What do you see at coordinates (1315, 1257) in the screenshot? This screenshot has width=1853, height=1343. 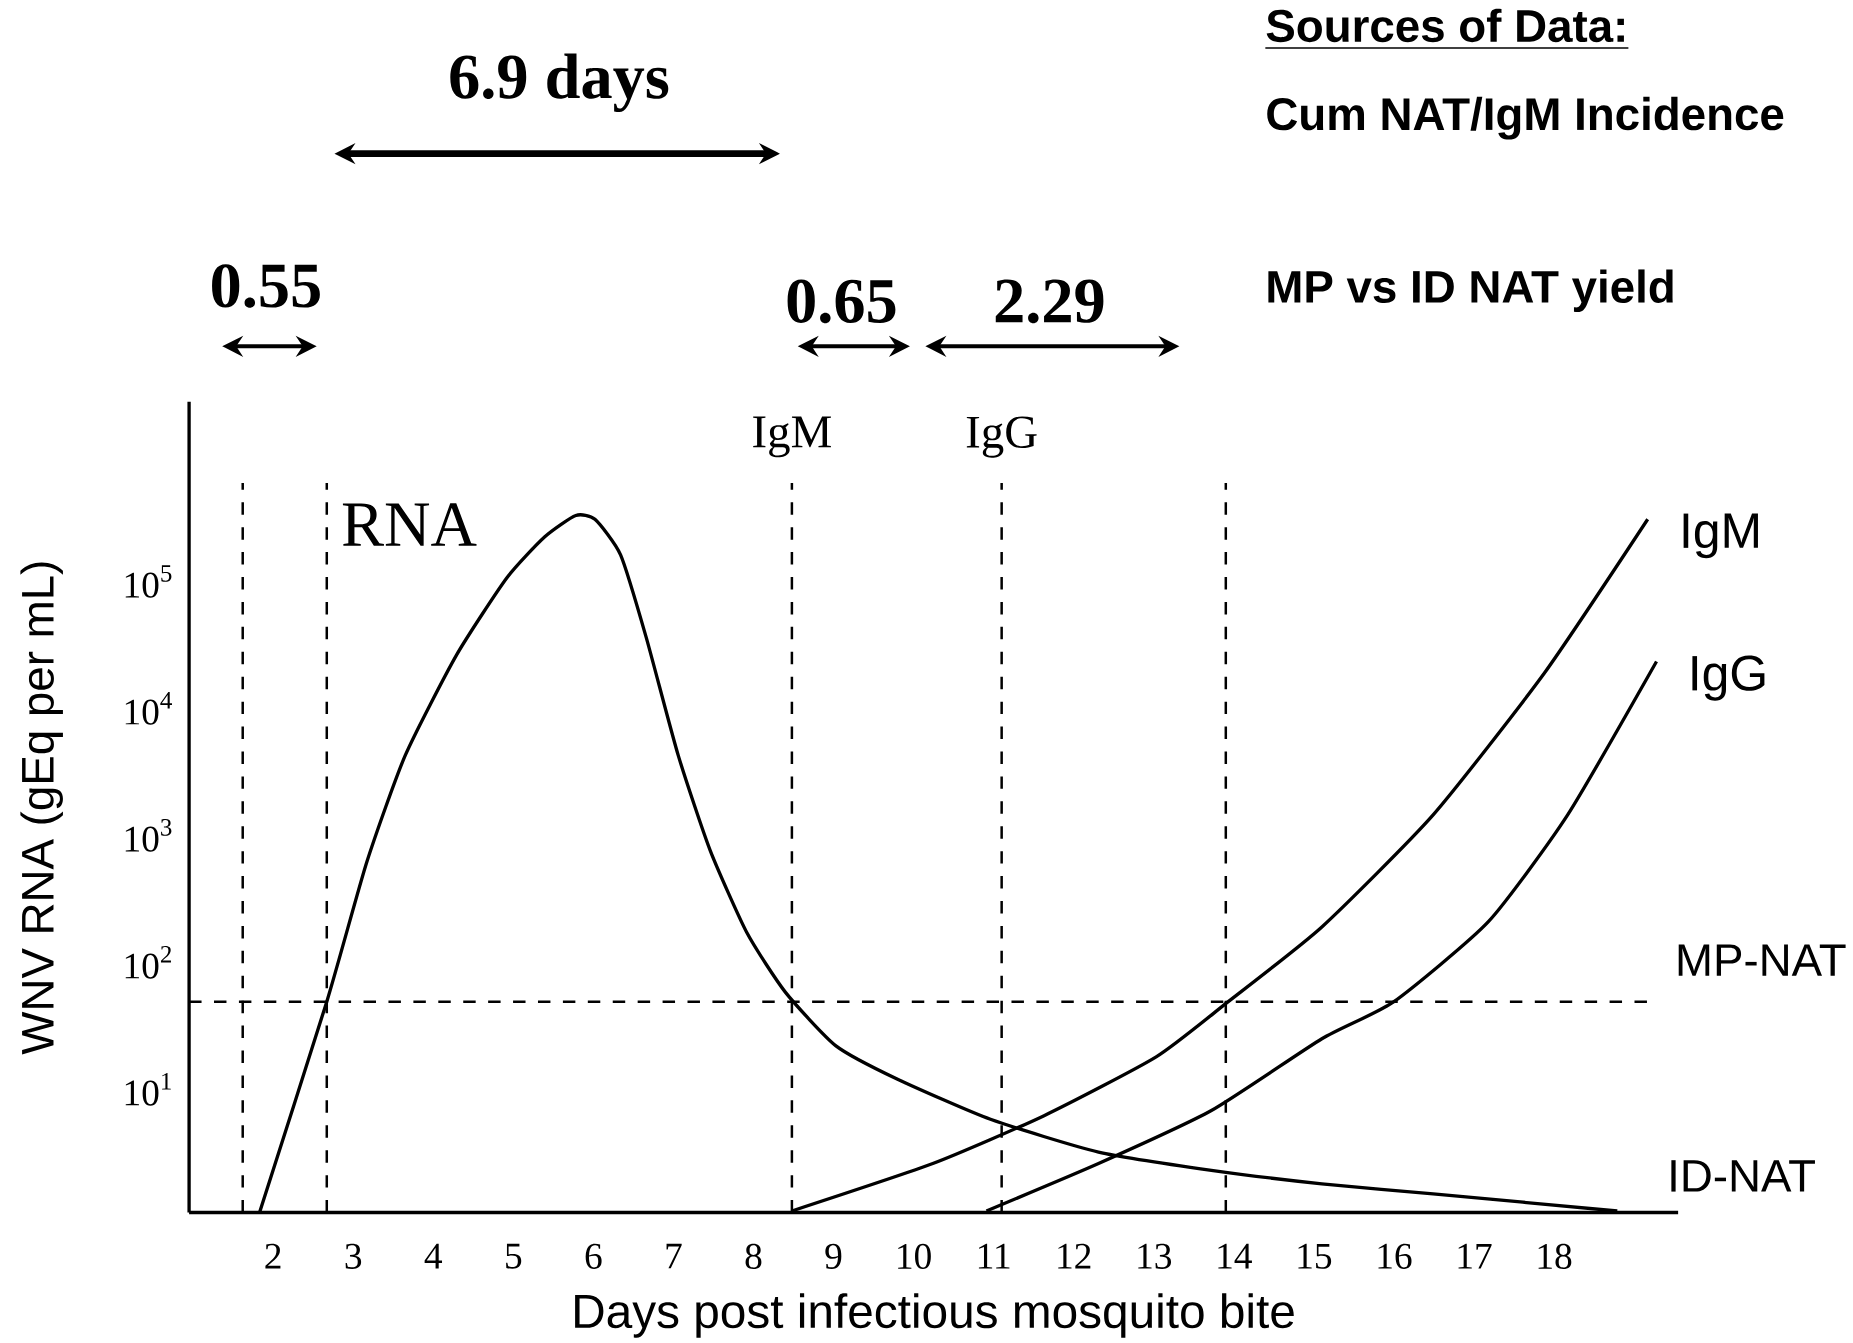 I see `x-tick-label: 15` at bounding box center [1315, 1257].